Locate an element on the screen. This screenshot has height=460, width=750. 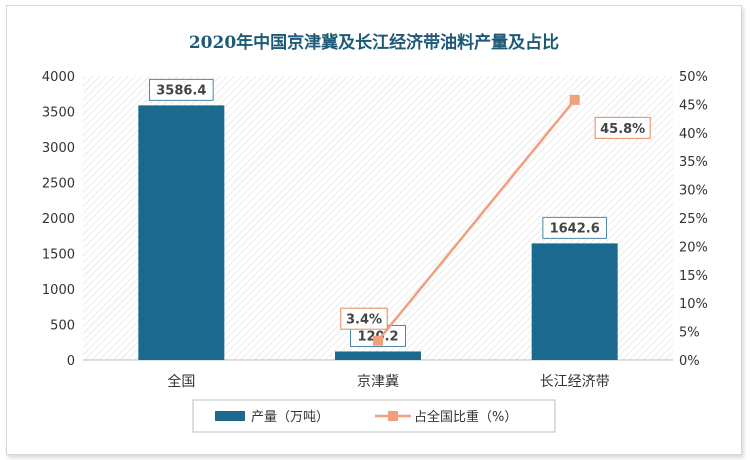
left-axis-tick-label: 0 is located at coordinates (71, 361).